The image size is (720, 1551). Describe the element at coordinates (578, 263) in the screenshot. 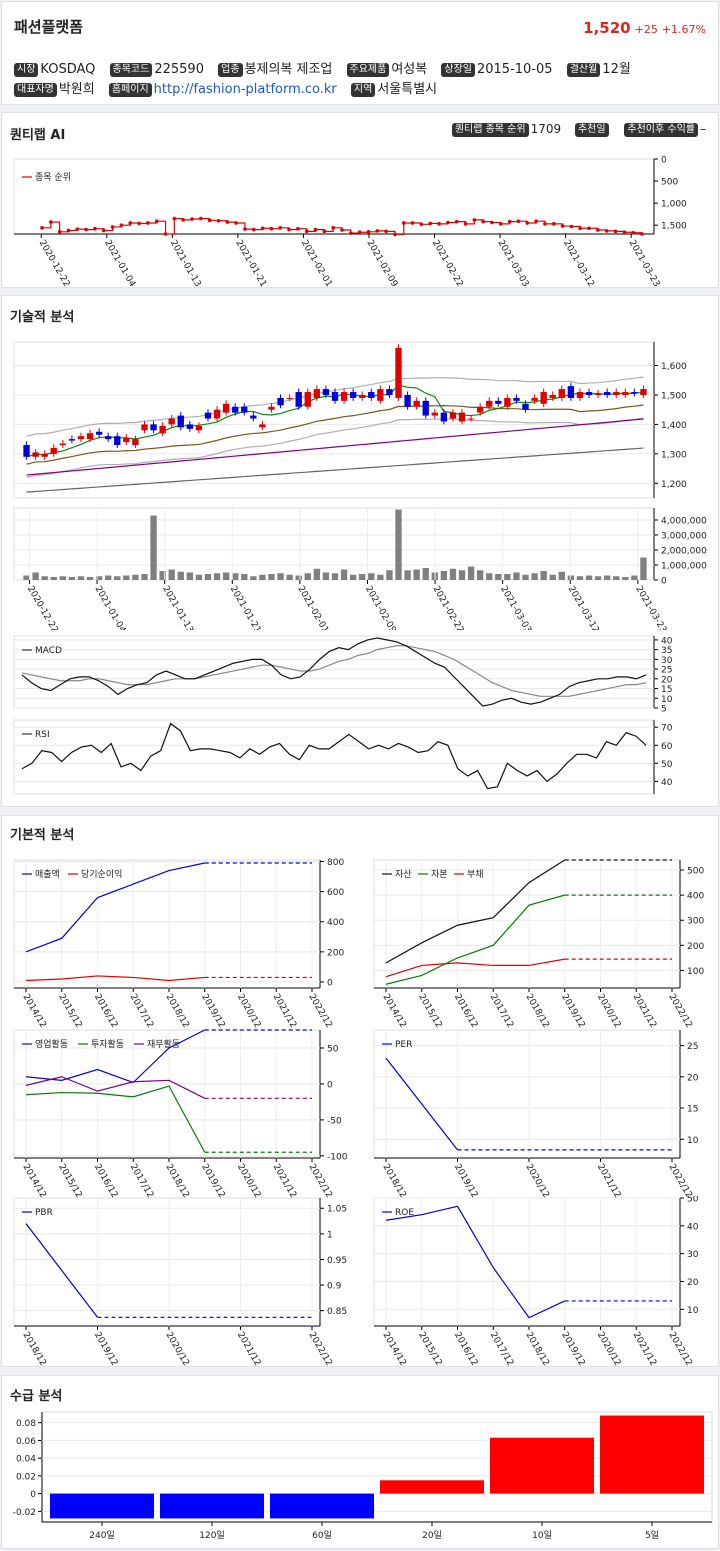

I see `rank-x-tick-label: 2021-03-12` at that location.